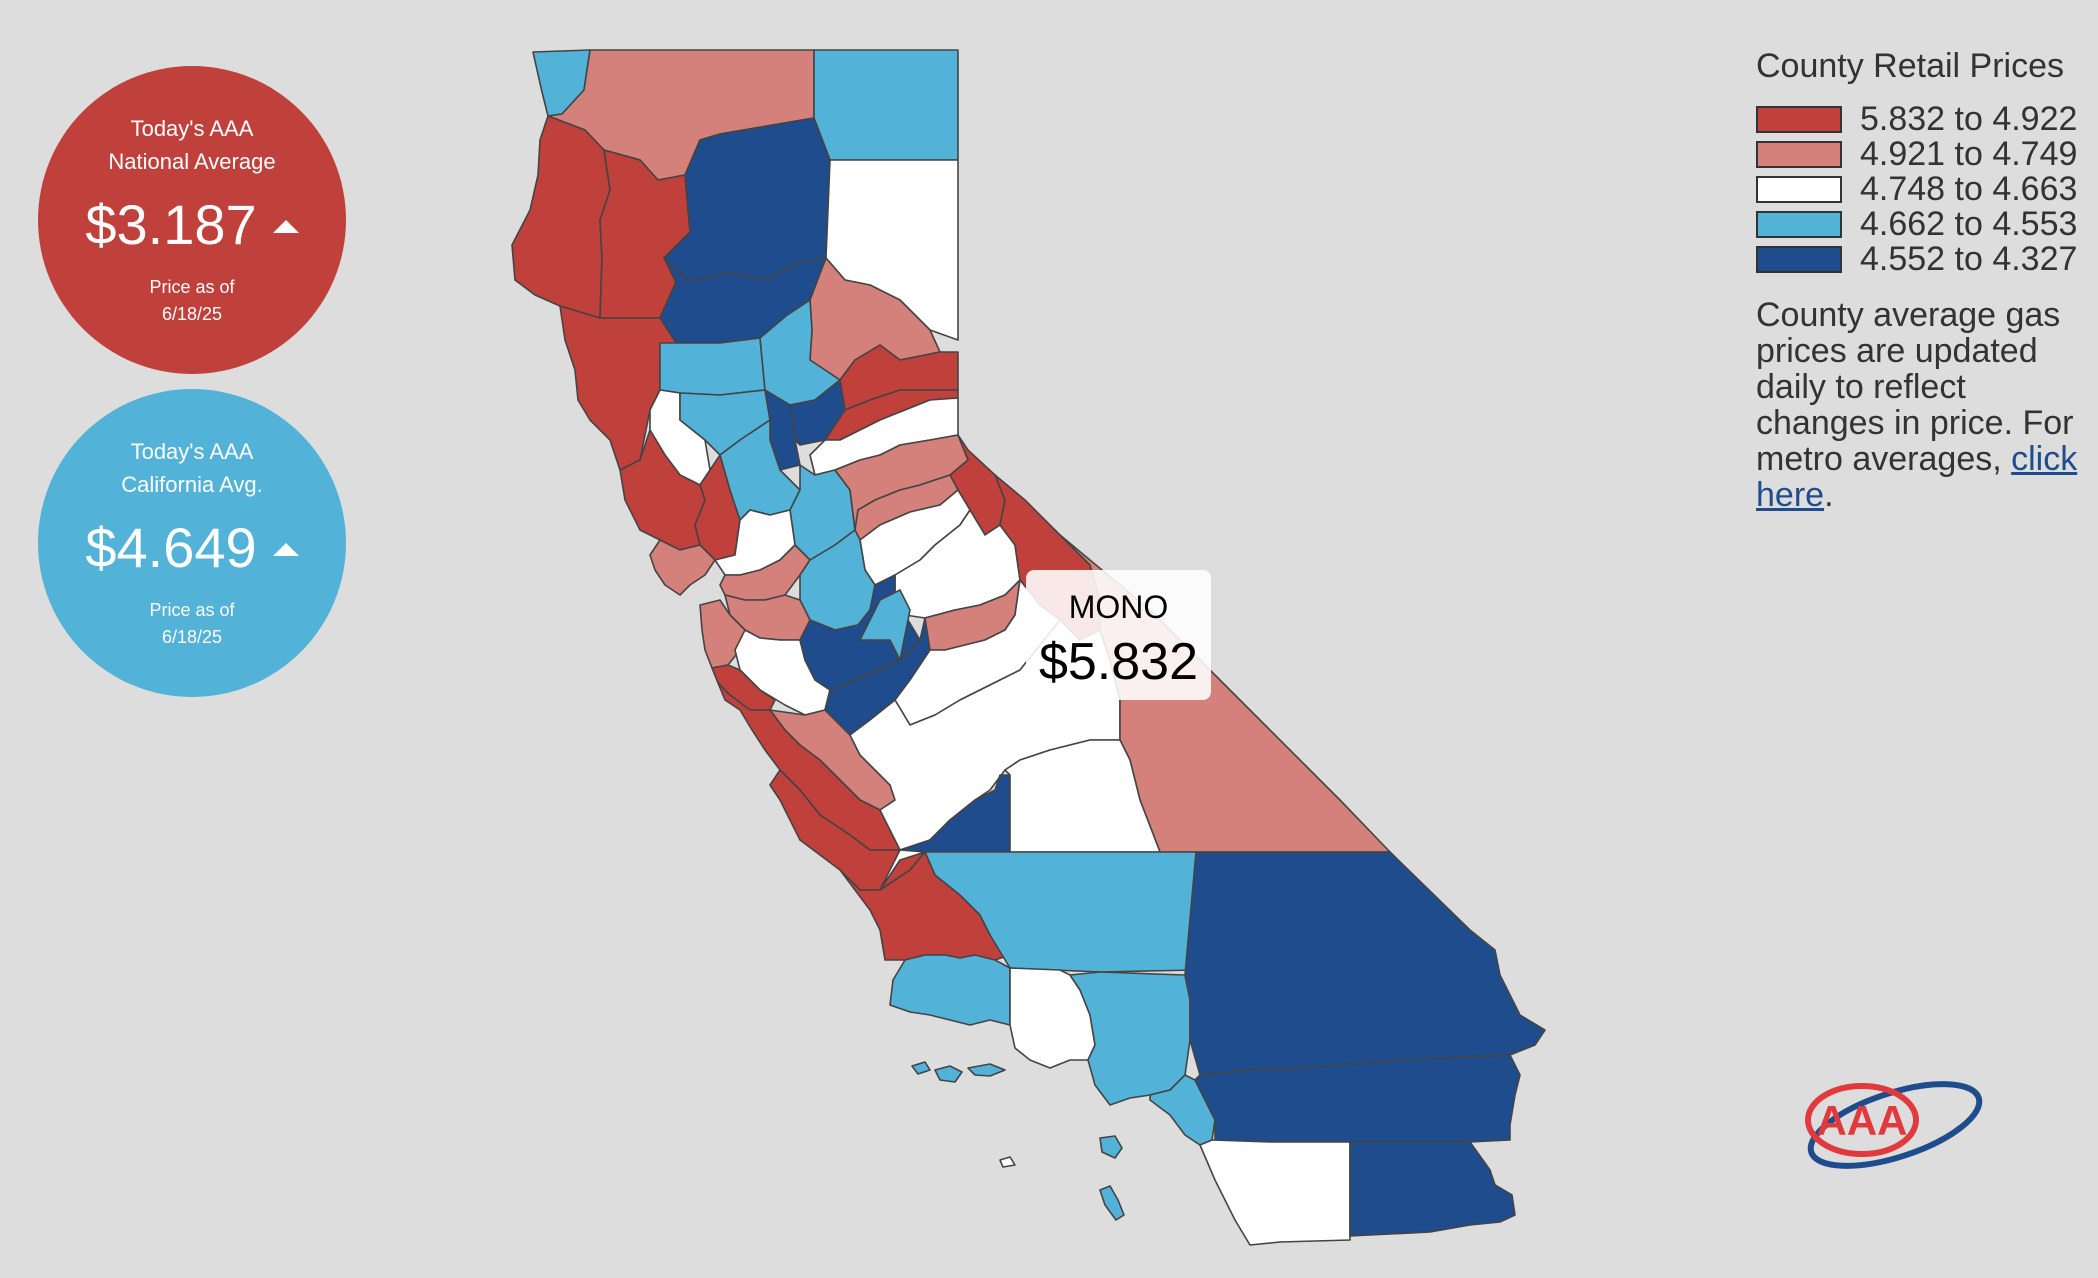  Describe the element at coordinates (1829, 495) in the screenshot. I see `legend-note-end: .` at that location.